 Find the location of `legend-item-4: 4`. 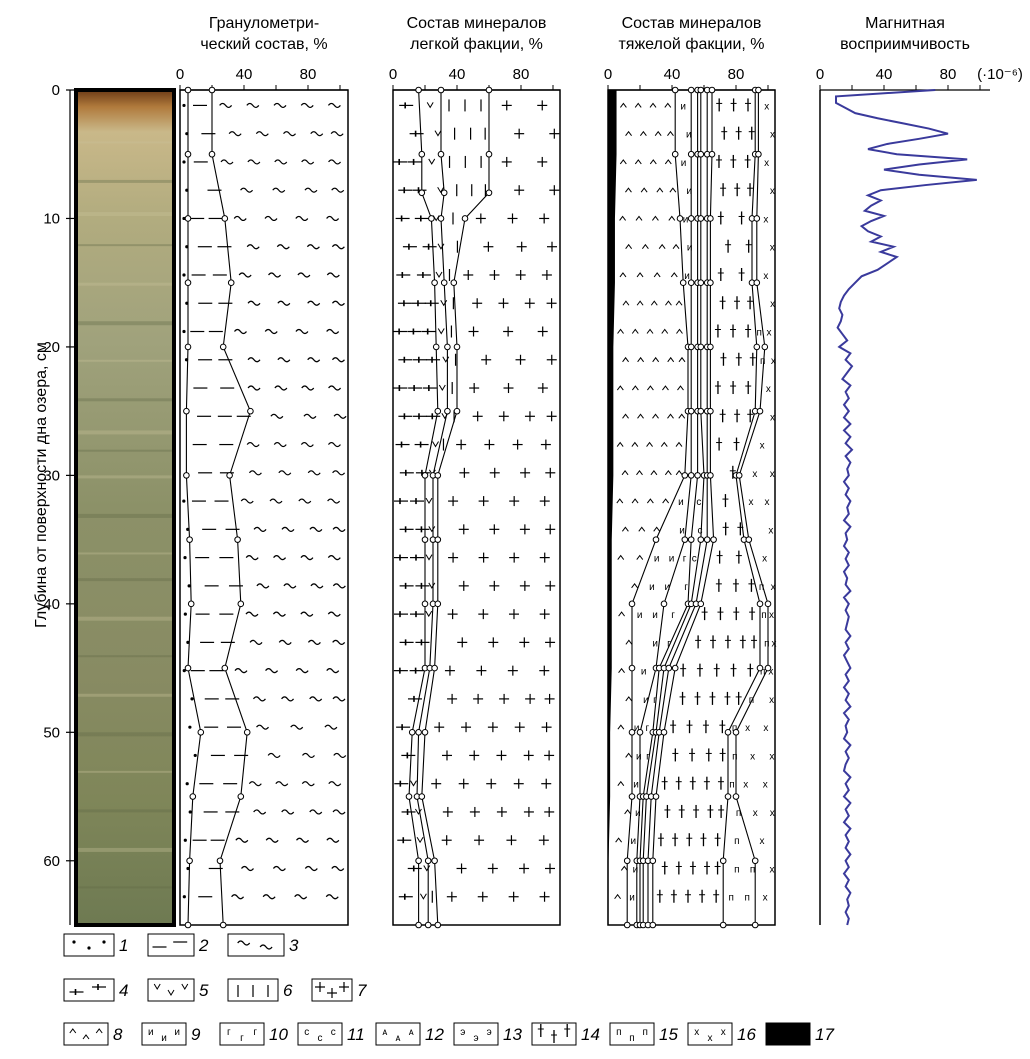

legend-item-4: 4 is located at coordinates (95, 990).